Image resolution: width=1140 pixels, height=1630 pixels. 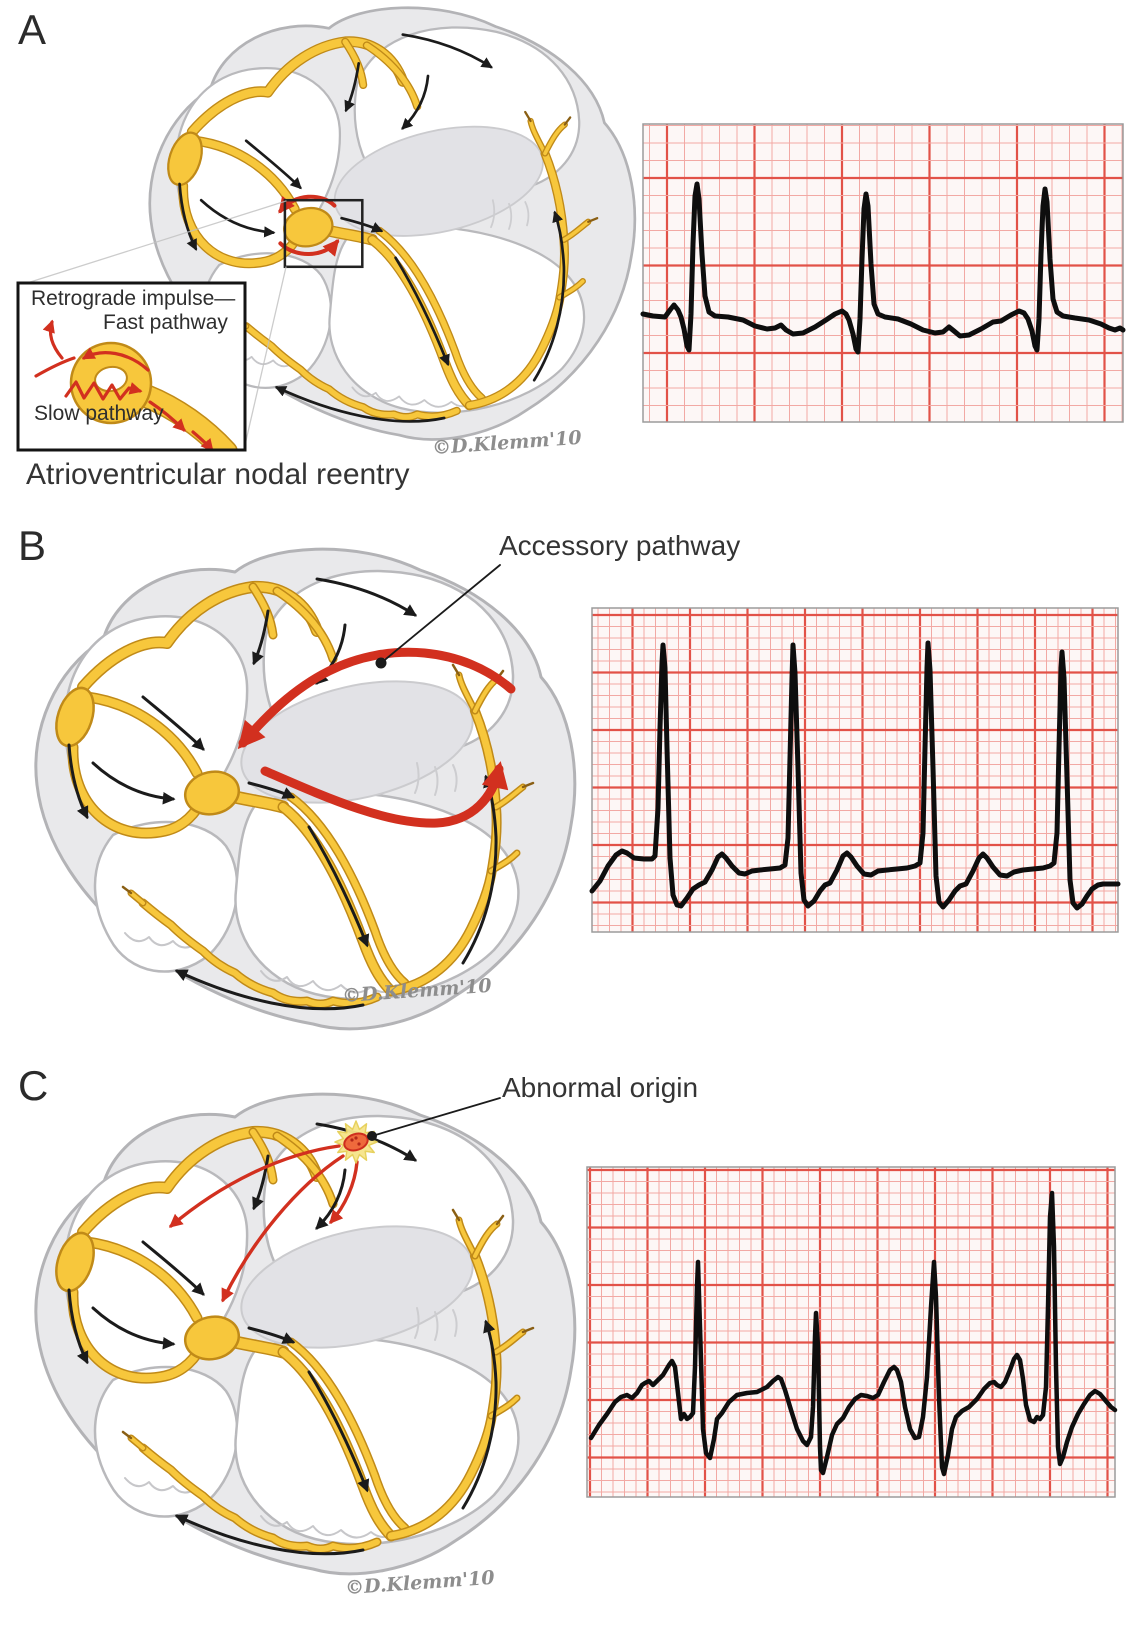 I want to click on annotation-label: Abnormal origin, so click(x=600, y=1087).